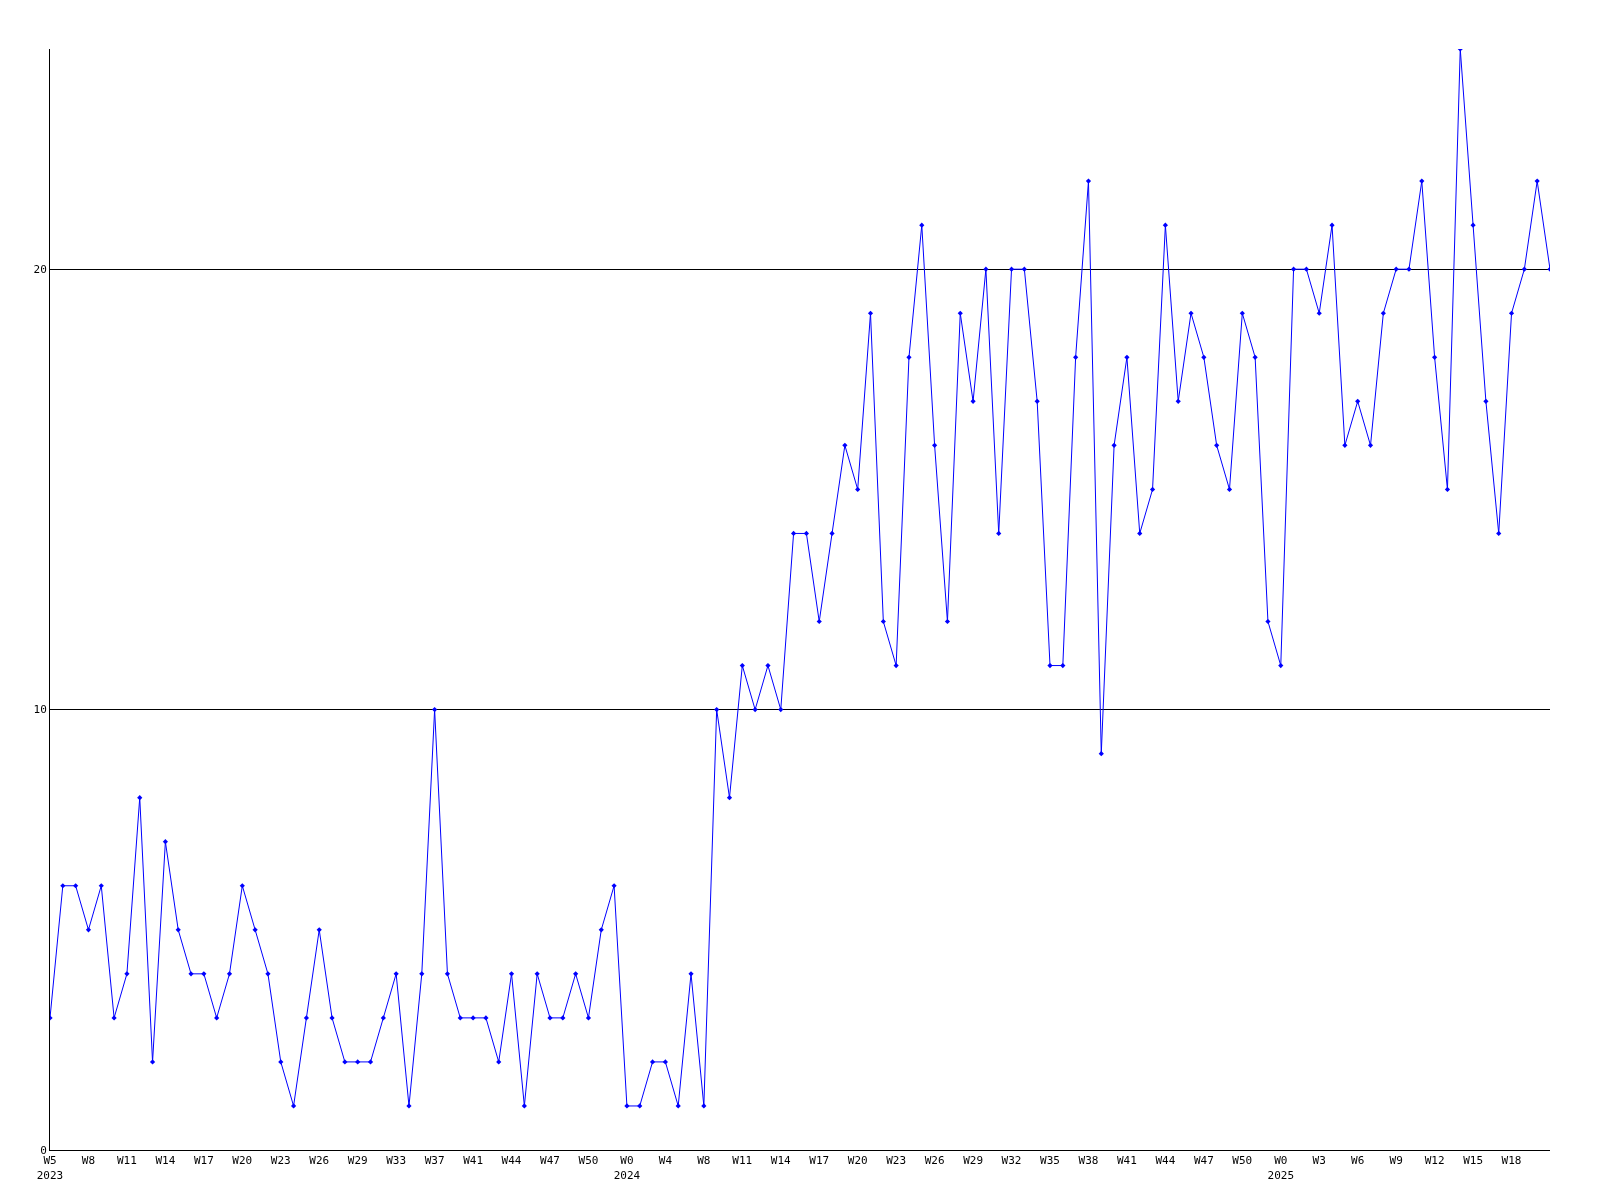  Describe the element at coordinates (1281, 1168) in the screenshot. I see `x-tick-label: W0 2025` at that location.